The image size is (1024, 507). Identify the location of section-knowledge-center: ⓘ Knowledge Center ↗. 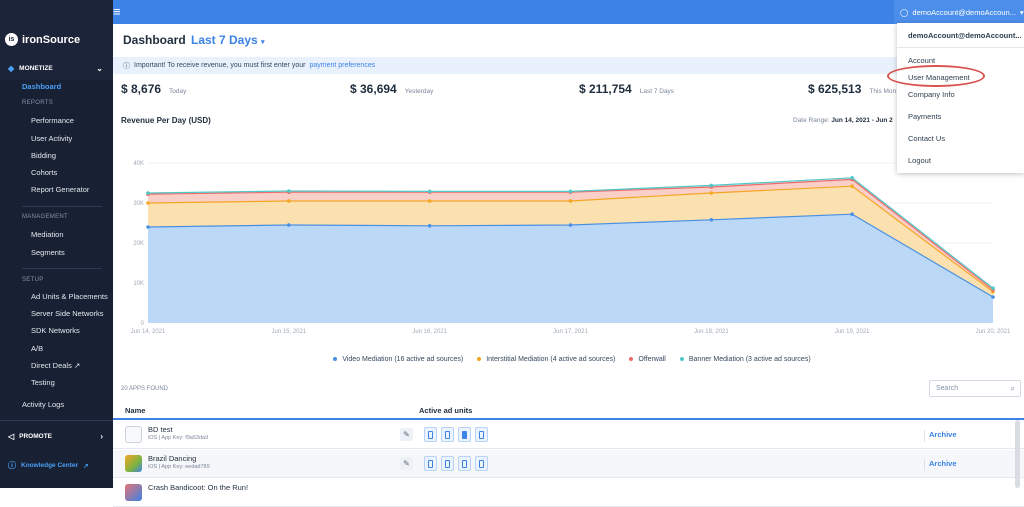
(56, 465).